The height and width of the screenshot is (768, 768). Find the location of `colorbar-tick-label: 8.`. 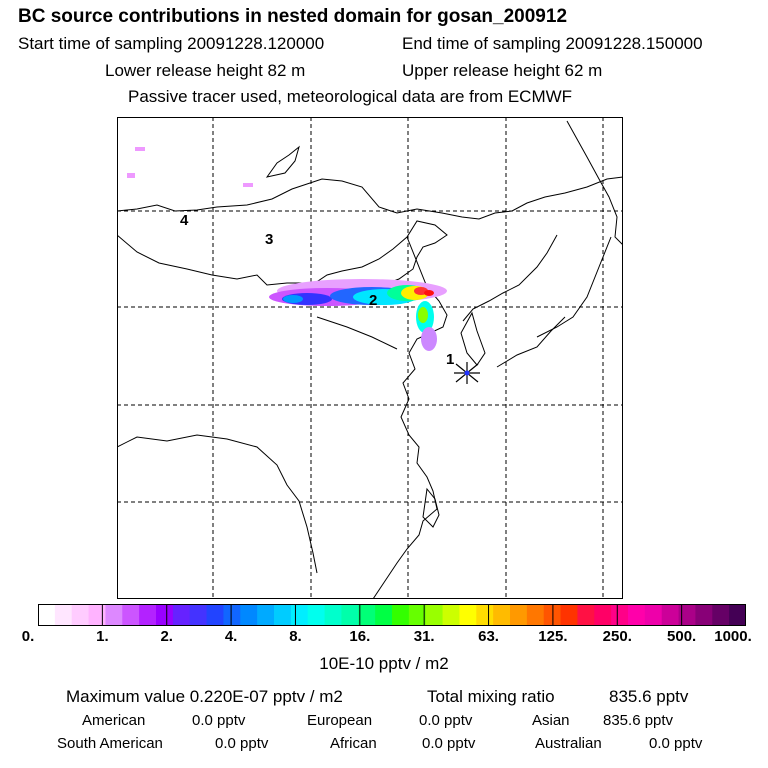

colorbar-tick-label: 8. is located at coordinates (295, 636).